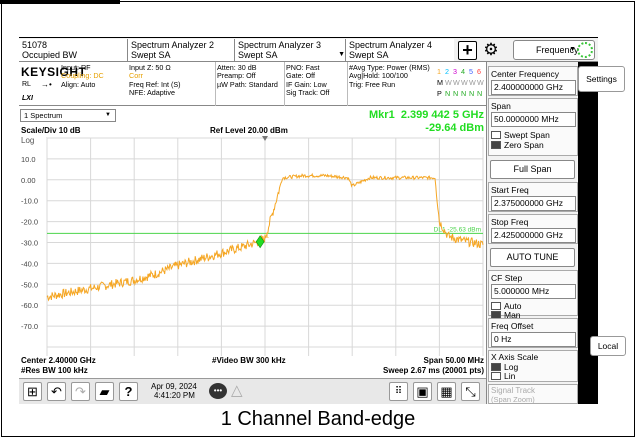 Image resolution: width=636 pixels, height=438 pixels. What do you see at coordinates (265, 138) in the screenshot?
I see `center-marker-icon` at bounding box center [265, 138].